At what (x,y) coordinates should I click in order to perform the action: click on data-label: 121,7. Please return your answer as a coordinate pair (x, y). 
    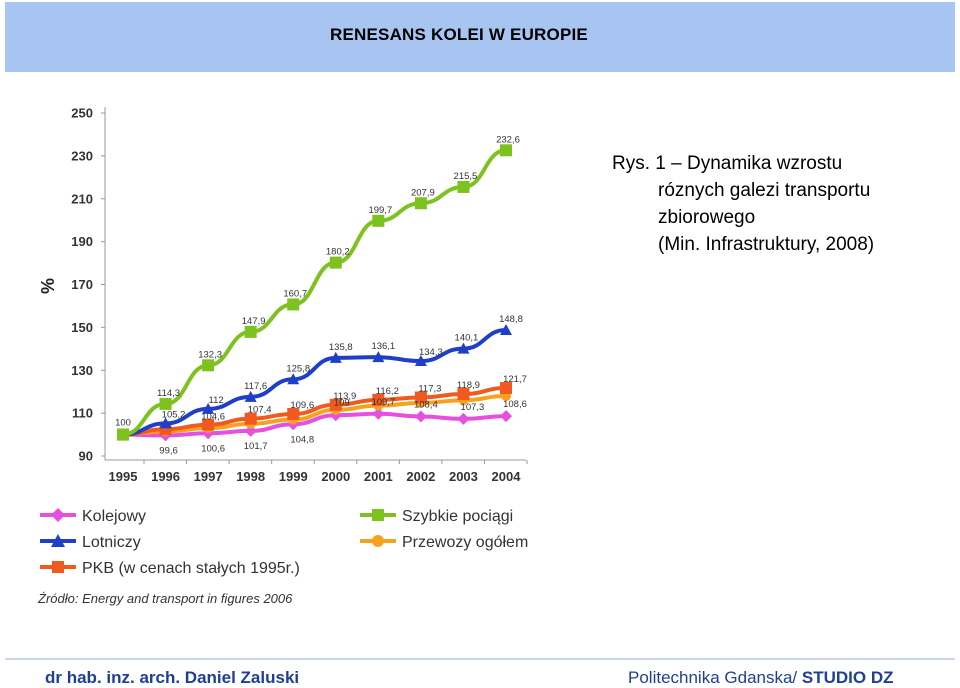
    Looking at the image, I should click on (515, 379).